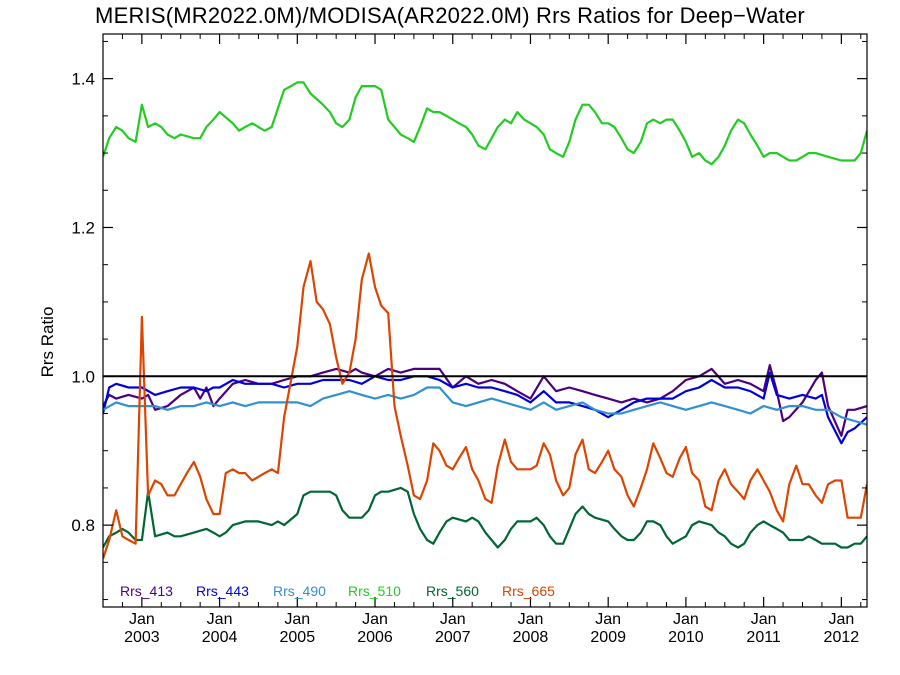  What do you see at coordinates (83, 79) in the screenshot?
I see `y-tick-label: 1.4` at bounding box center [83, 79].